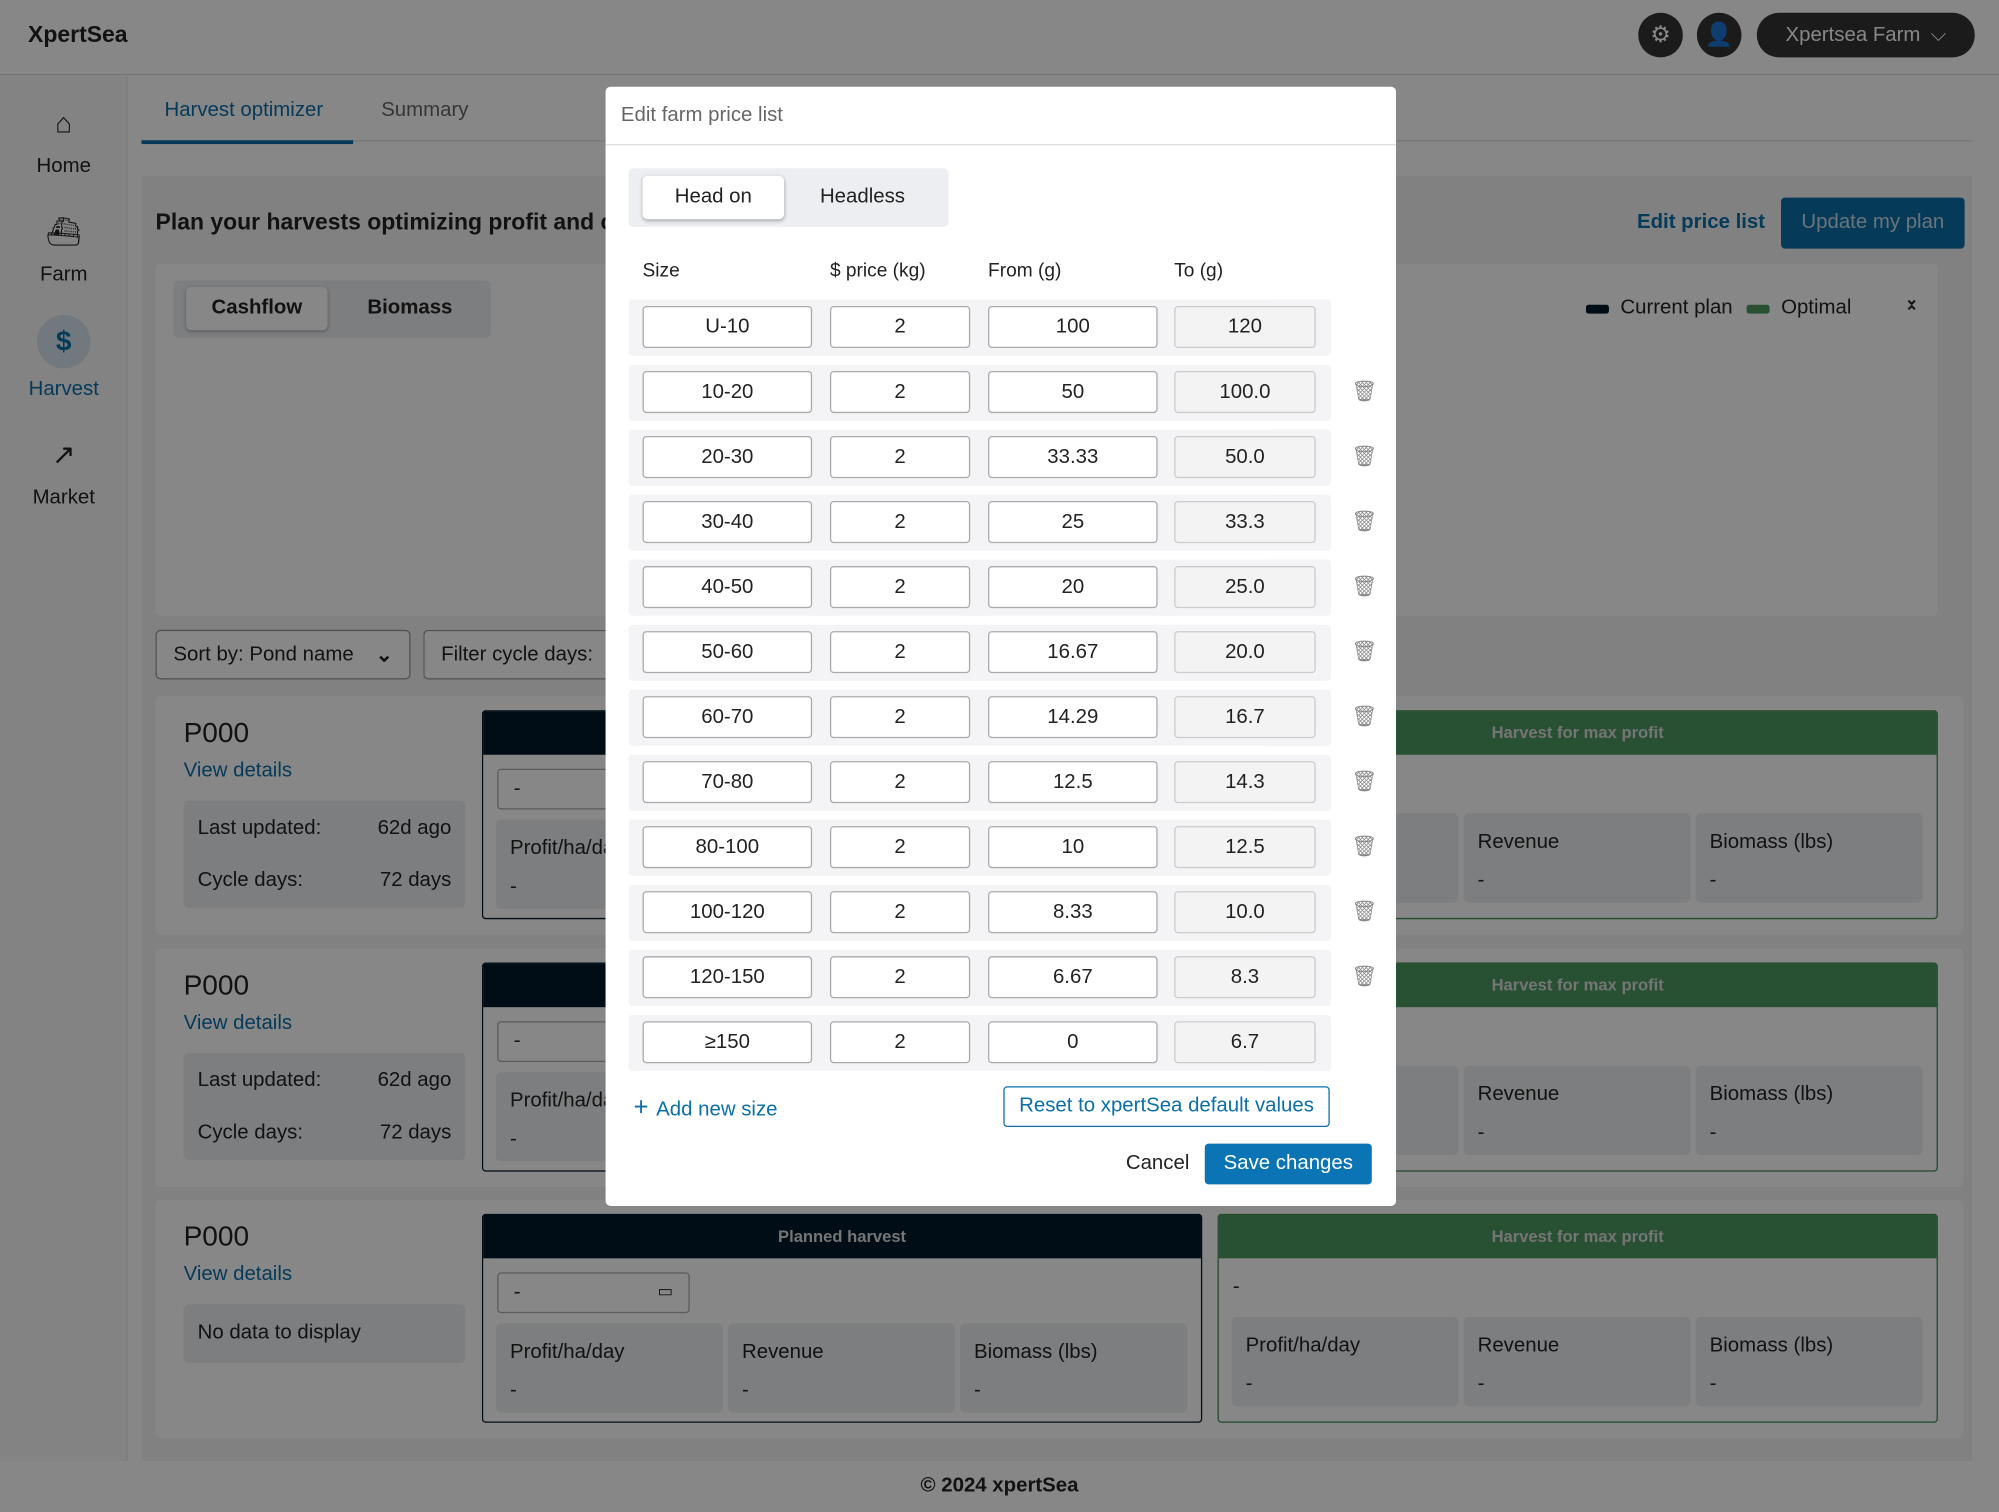 The height and width of the screenshot is (1512, 1999). What do you see at coordinates (1245, 847) in the screenshot?
I see `to-input: 12.5` at bounding box center [1245, 847].